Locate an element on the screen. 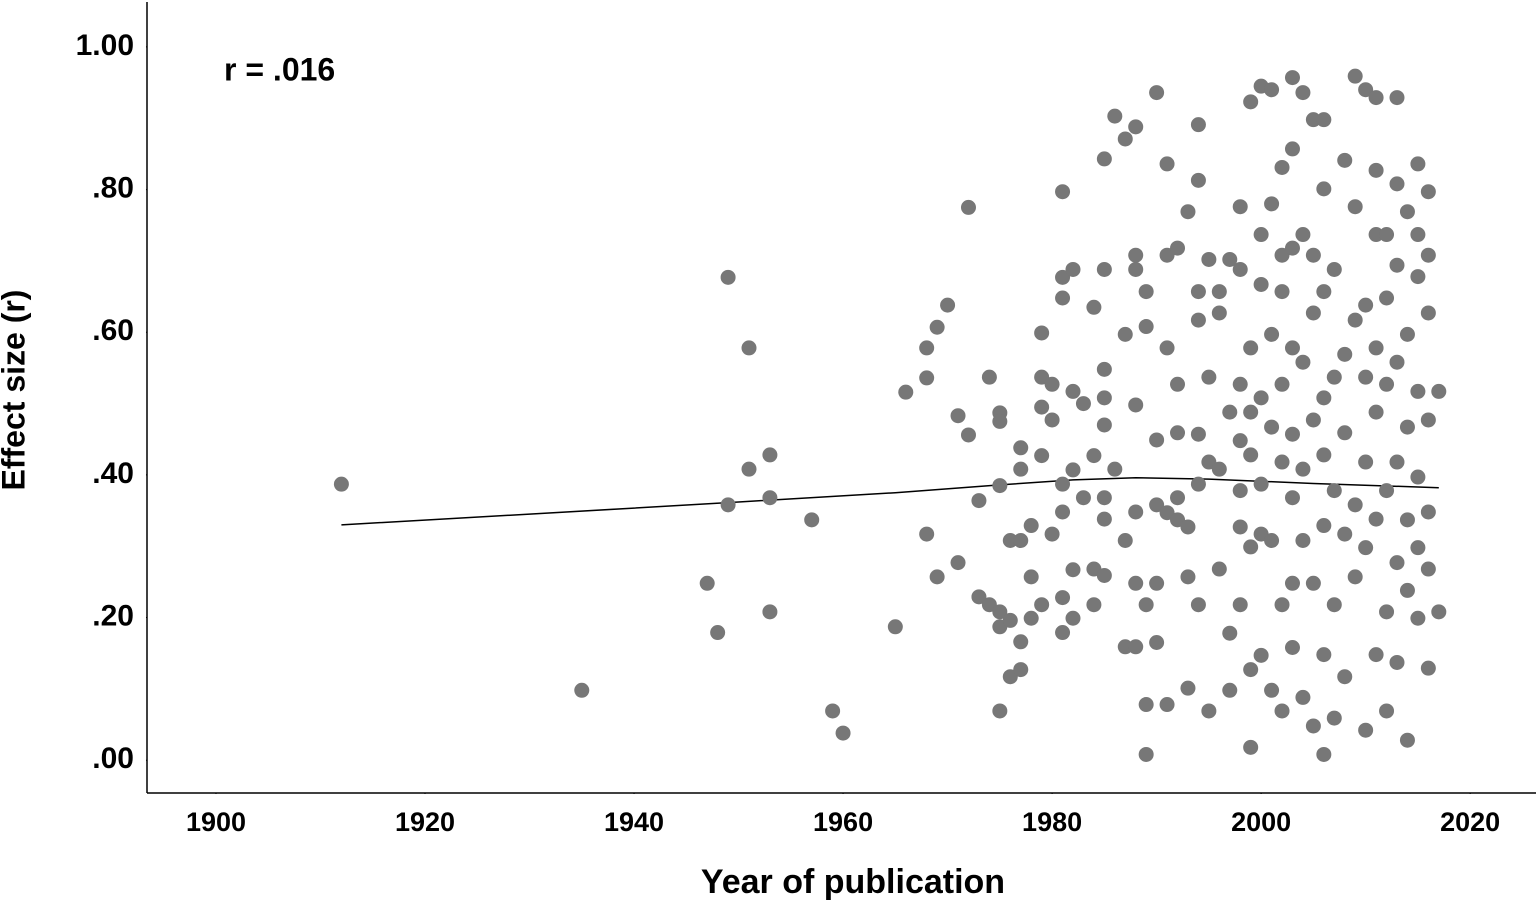 This screenshot has height=903, width=1538. y-tick-label: 1.00 is located at coordinates (105, 45).